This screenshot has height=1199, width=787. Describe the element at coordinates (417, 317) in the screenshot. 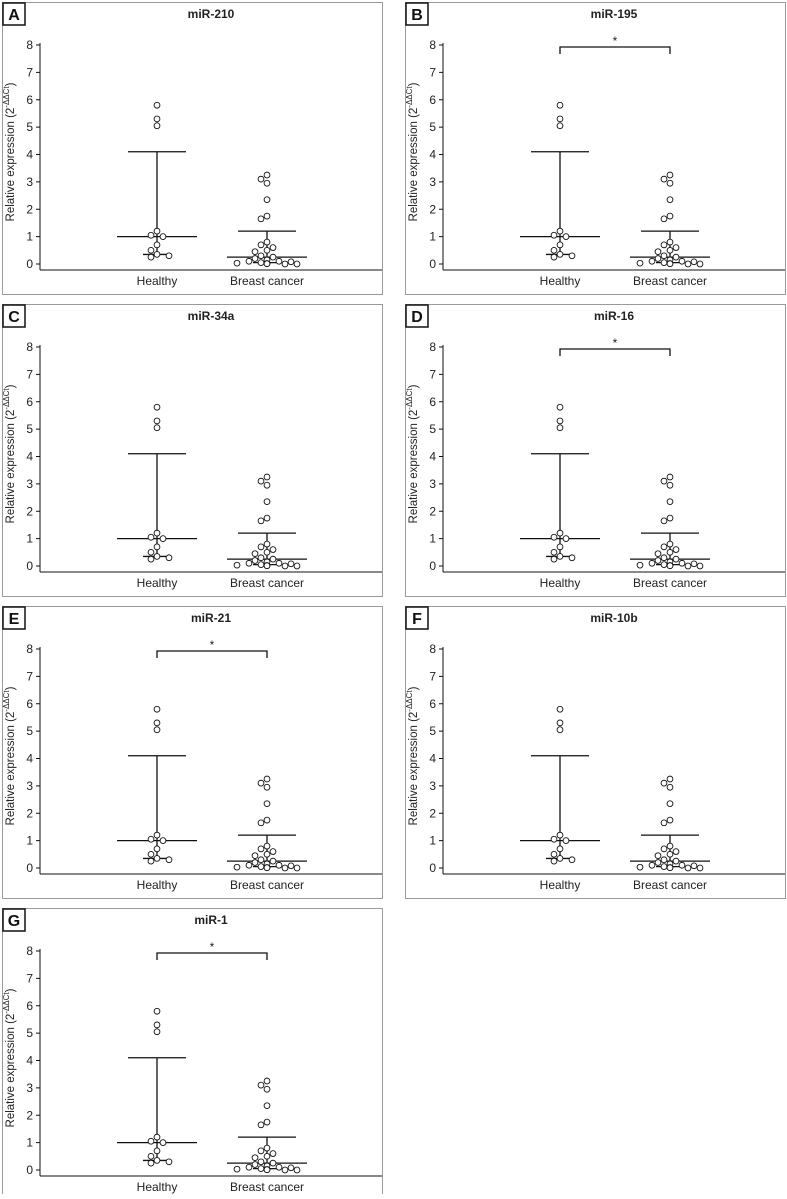

I see `panel-letter: D` at that location.